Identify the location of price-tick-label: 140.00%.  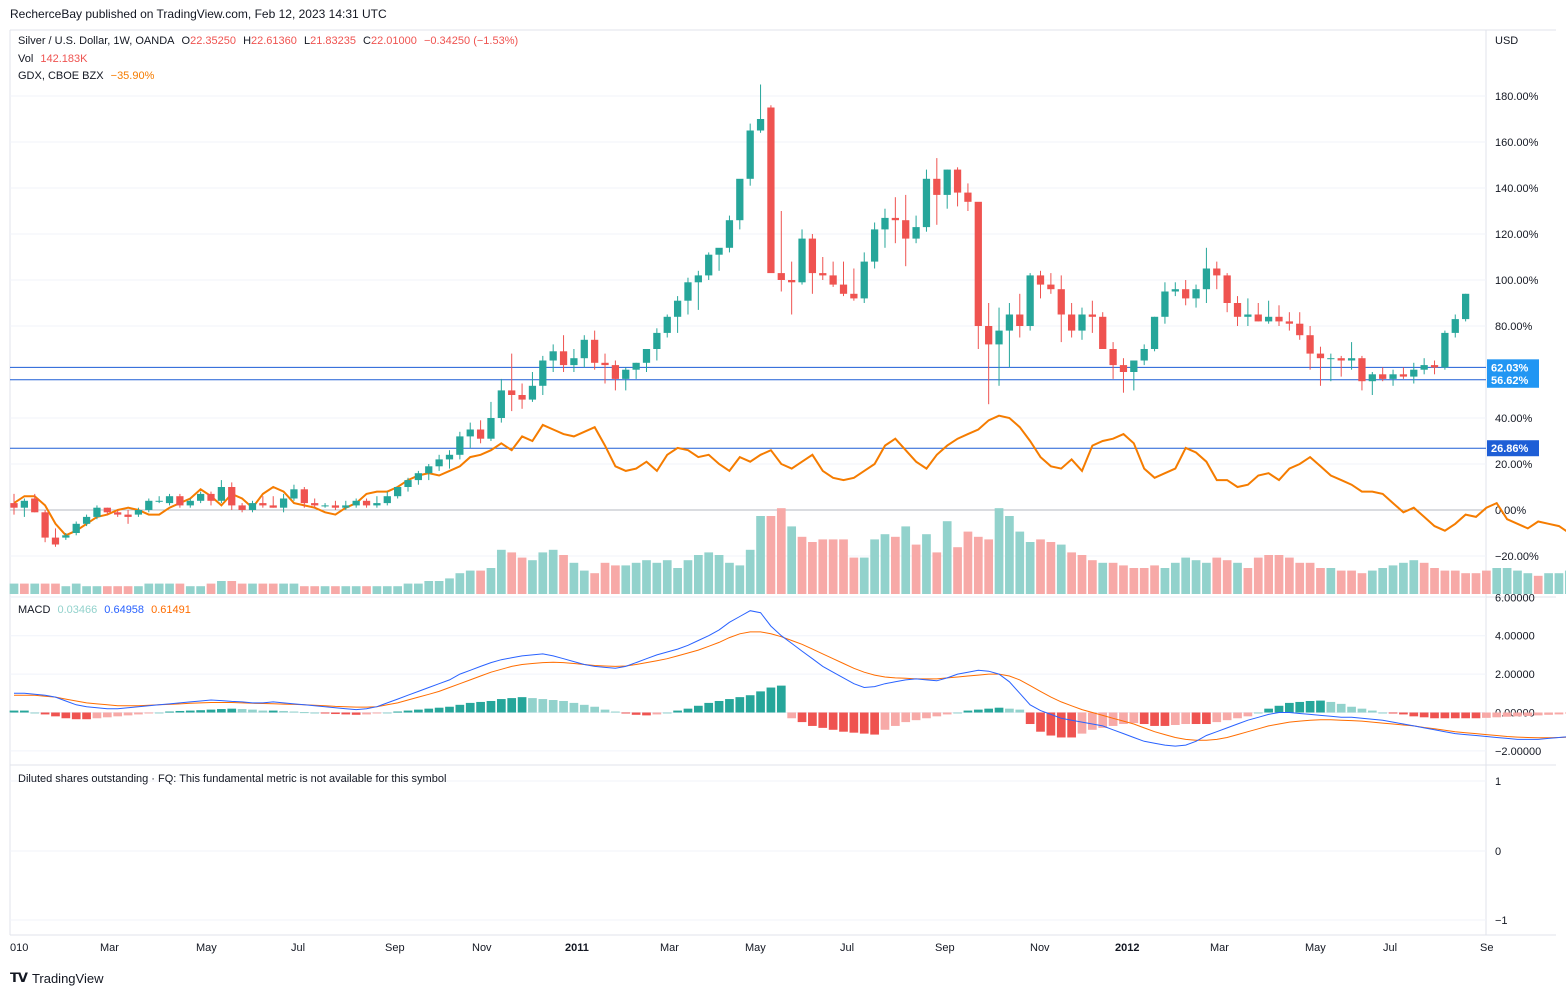
(1517, 189).